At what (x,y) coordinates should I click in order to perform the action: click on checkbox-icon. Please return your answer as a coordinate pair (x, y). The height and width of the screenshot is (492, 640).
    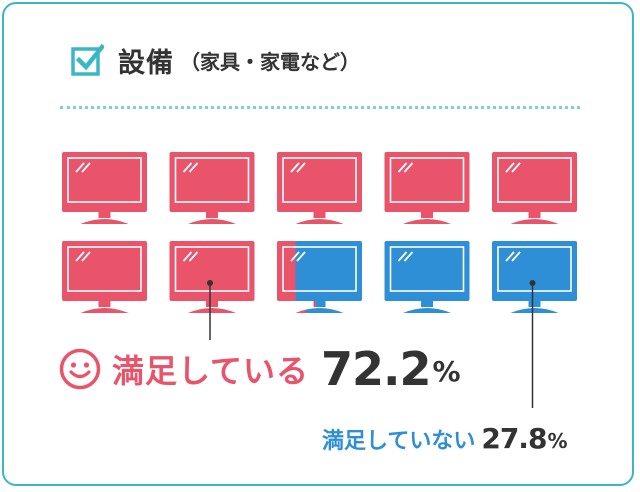
    Looking at the image, I should click on (87, 59).